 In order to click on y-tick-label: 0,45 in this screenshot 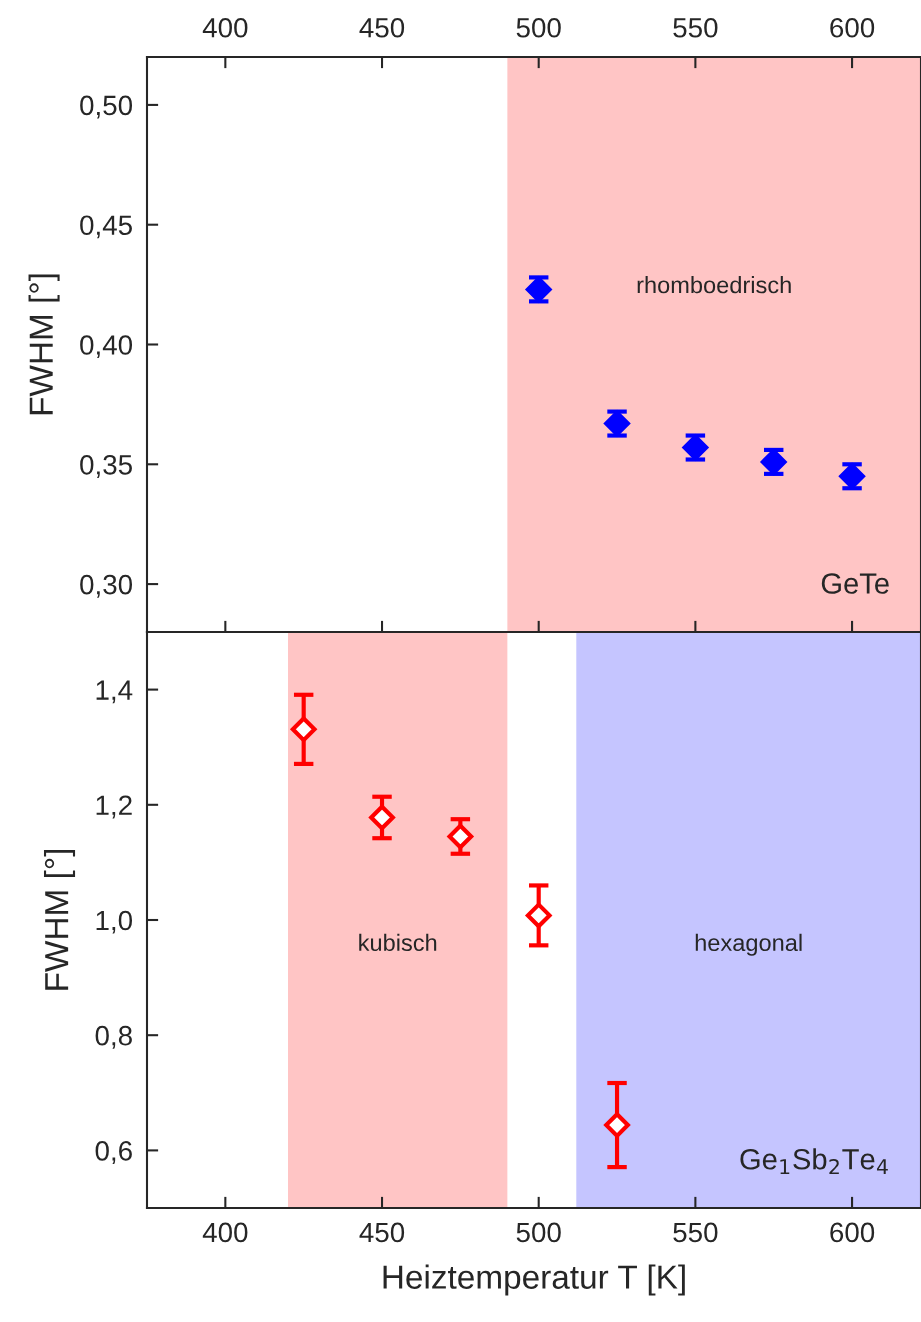, I will do `click(106, 227)`.